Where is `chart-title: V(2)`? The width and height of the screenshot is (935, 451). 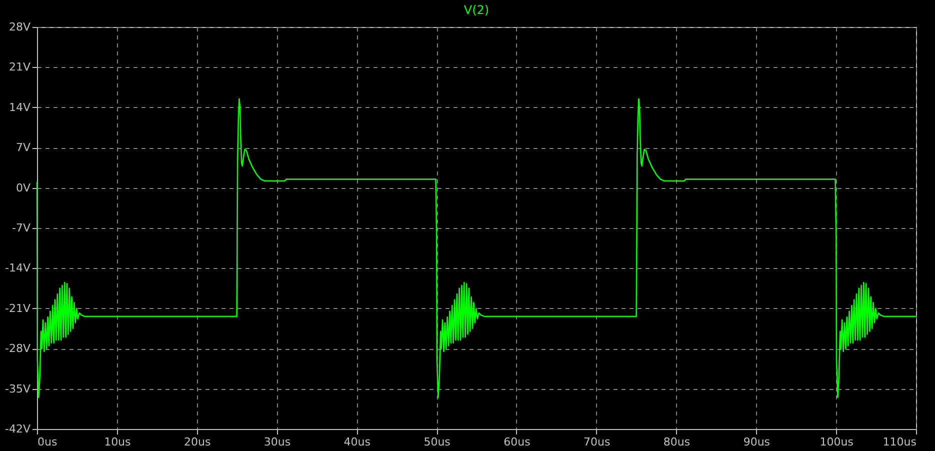 chart-title: V(2) is located at coordinates (477, 10).